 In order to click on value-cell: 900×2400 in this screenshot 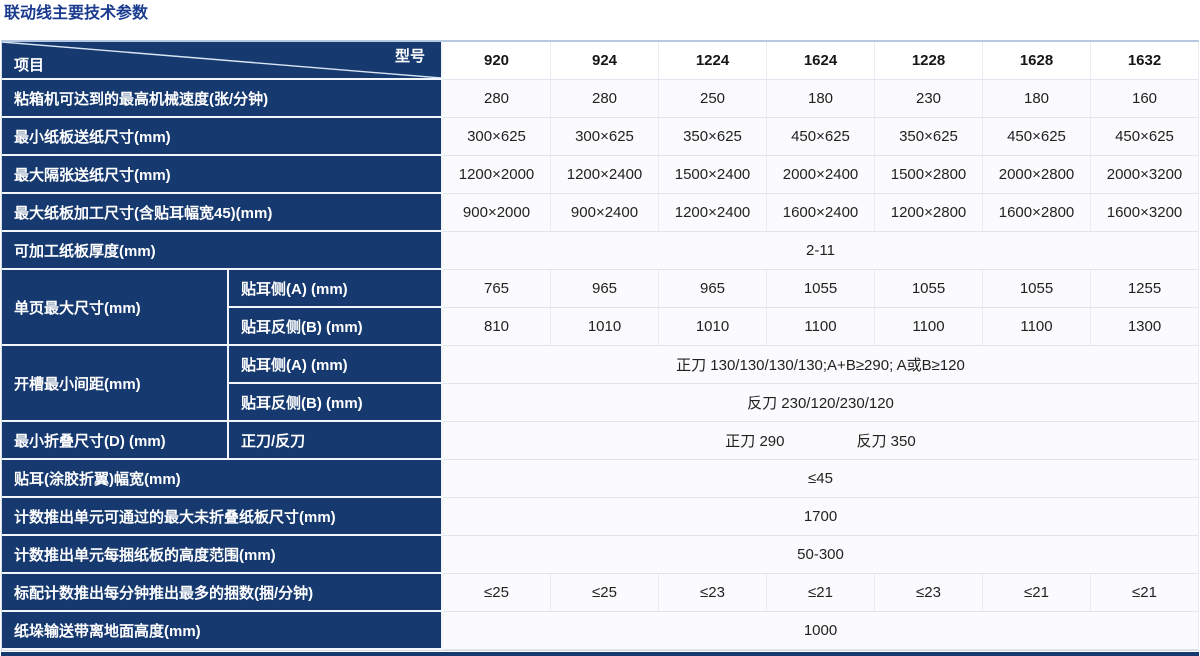, I will do `click(605, 213)`.